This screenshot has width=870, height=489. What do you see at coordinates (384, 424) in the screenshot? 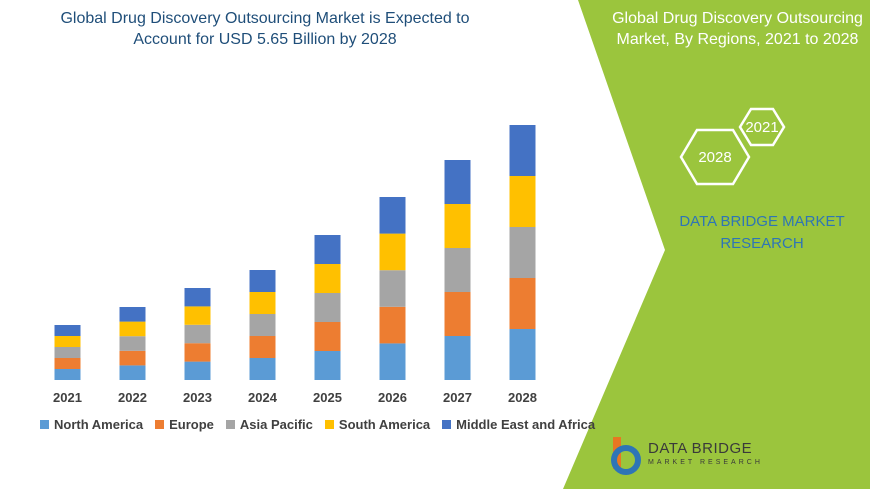
I see `legend-label: South America` at bounding box center [384, 424].